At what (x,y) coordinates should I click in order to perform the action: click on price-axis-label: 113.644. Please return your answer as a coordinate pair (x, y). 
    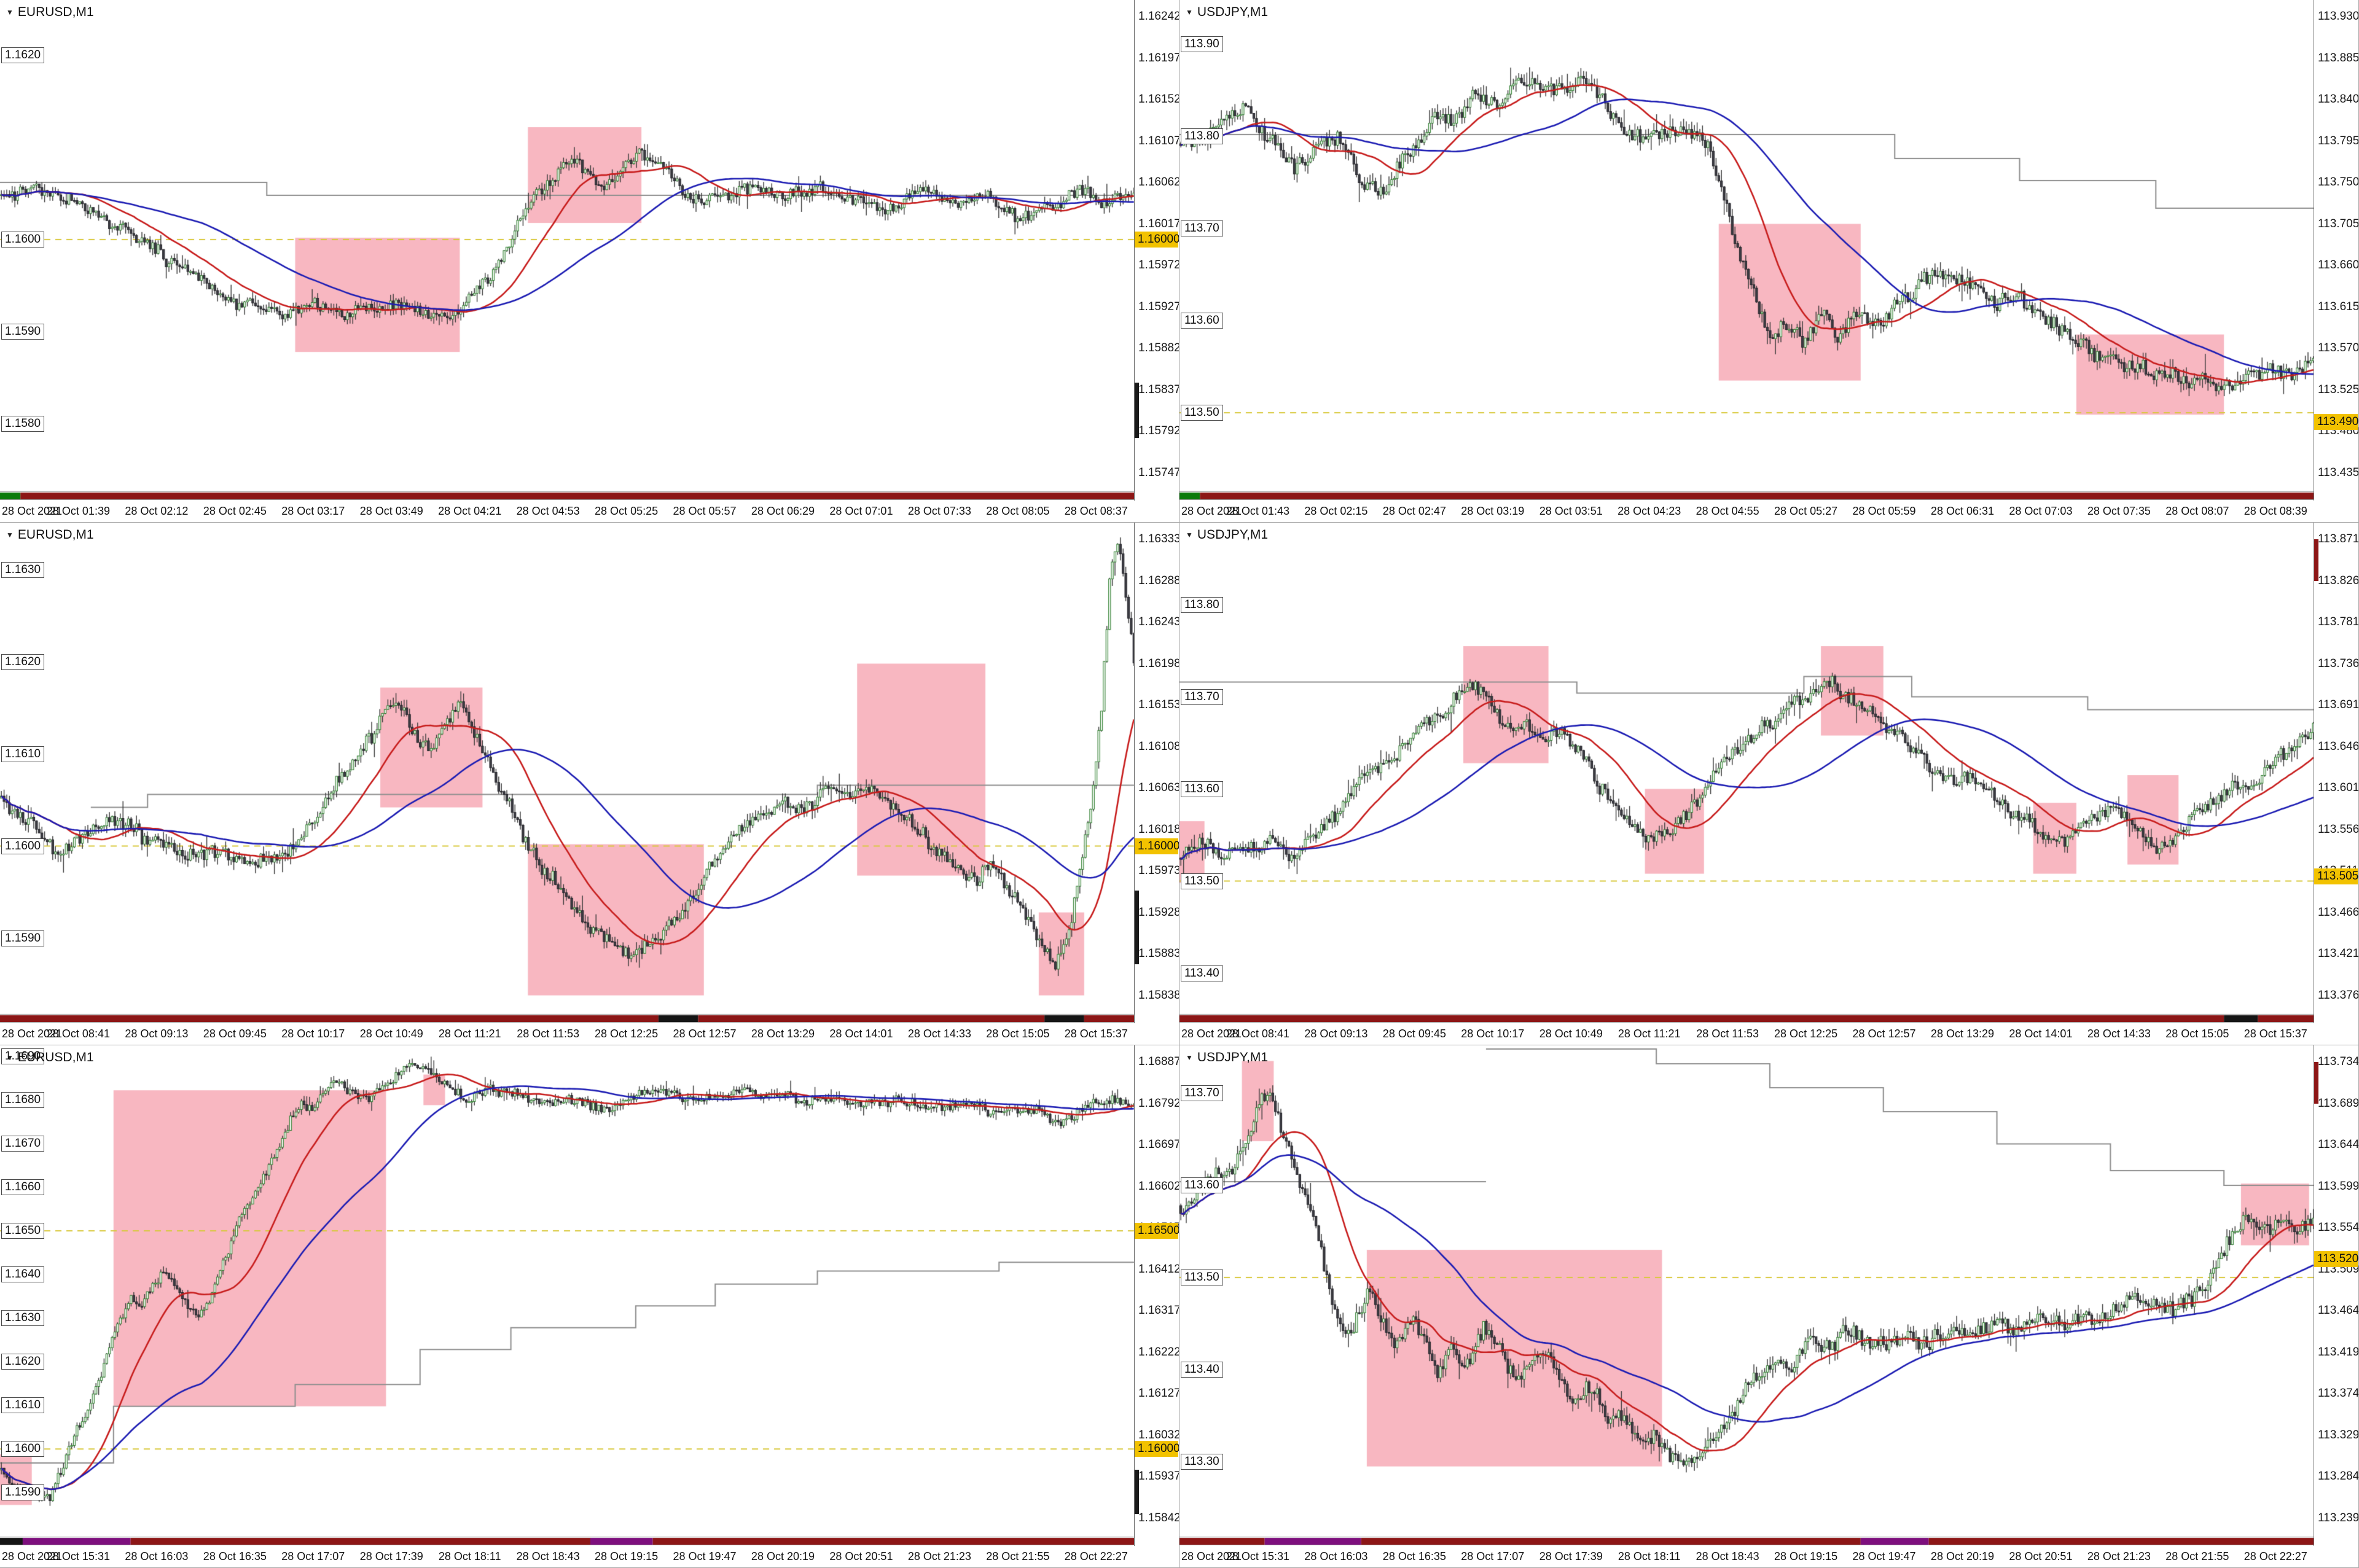
    Looking at the image, I should click on (2338, 1145).